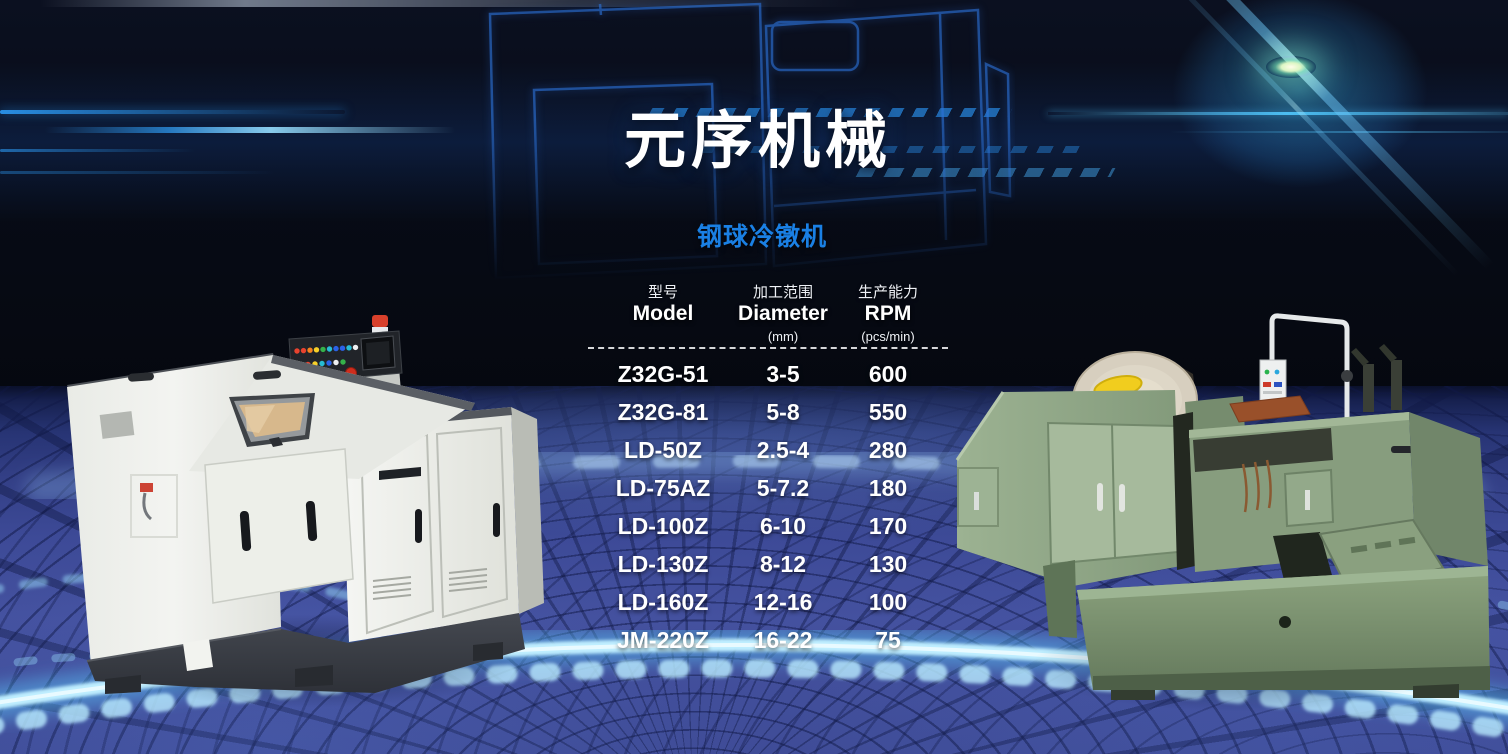  Describe the element at coordinates (757, 141) in the screenshot. I see `brand-title: 元序机械` at that location.